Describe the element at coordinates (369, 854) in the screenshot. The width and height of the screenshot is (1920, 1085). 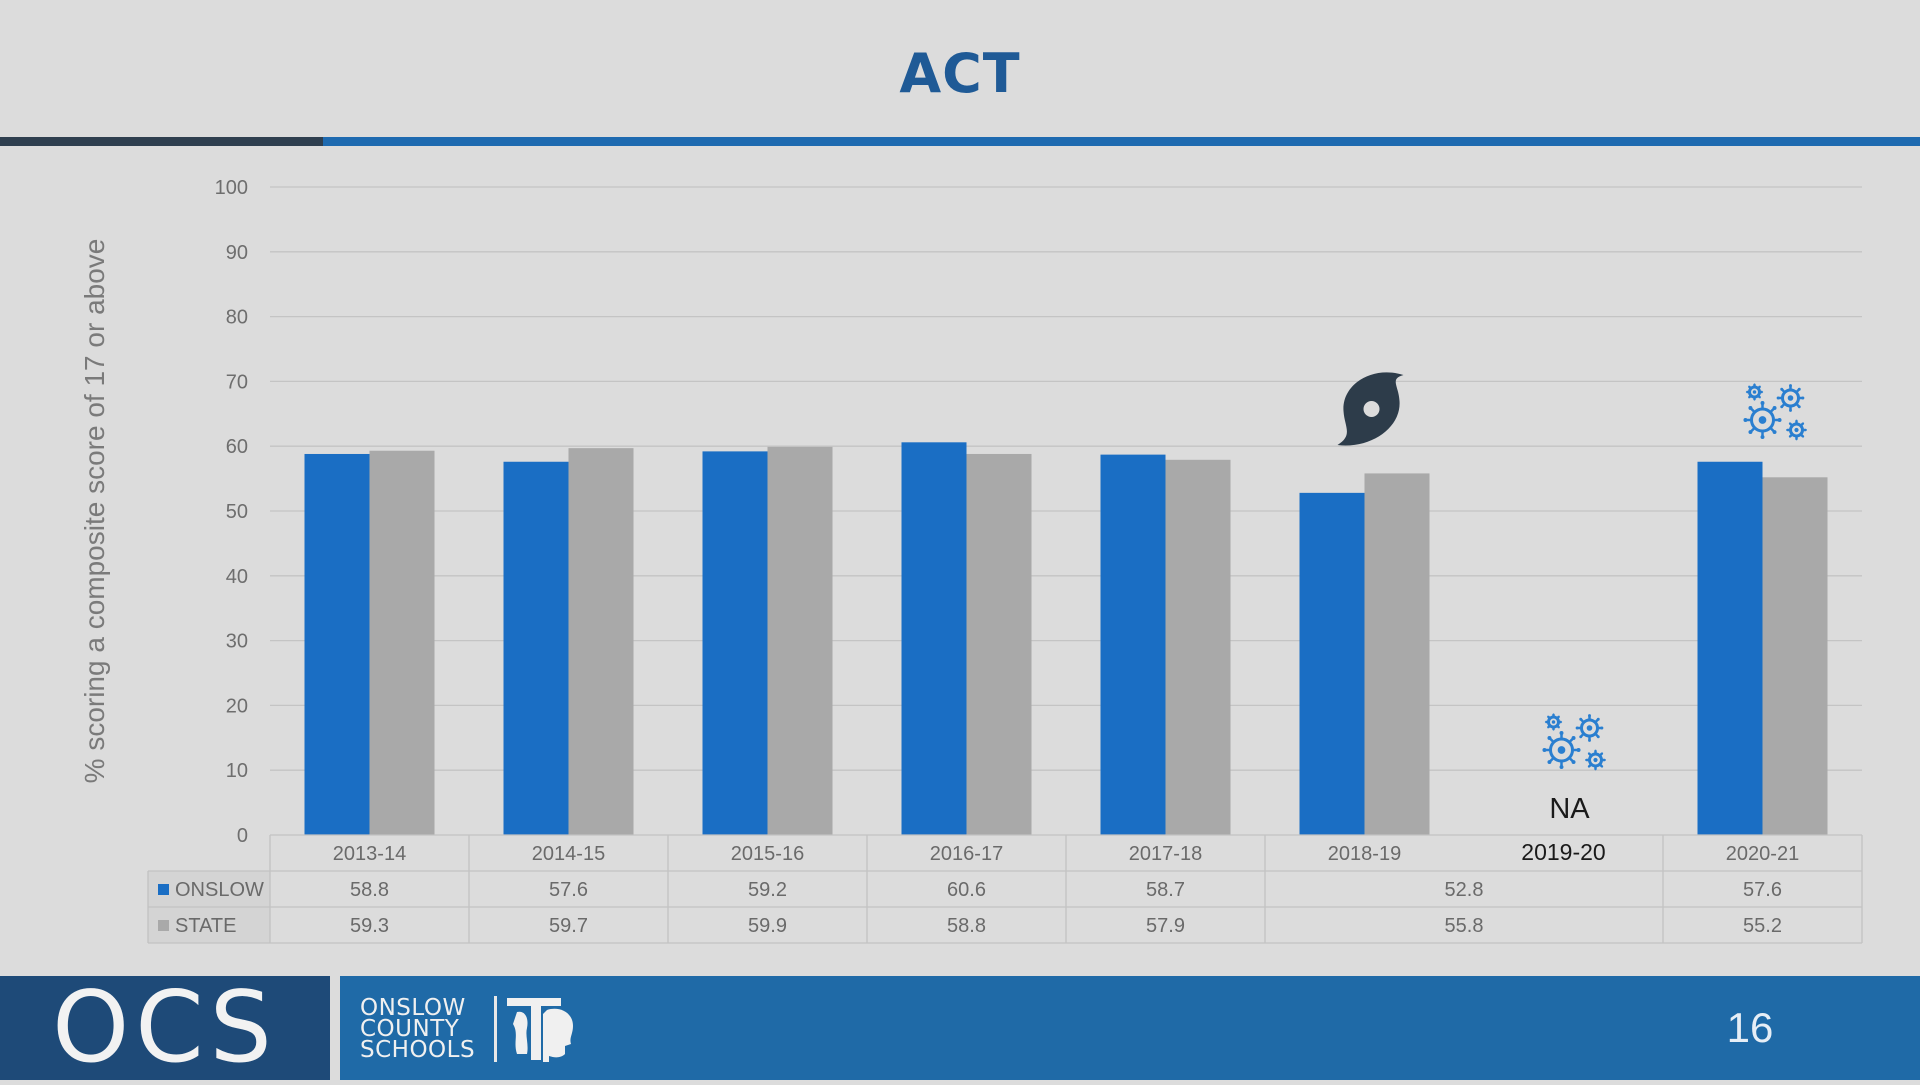
I see `x-tick-label: 2013-14` at that location.